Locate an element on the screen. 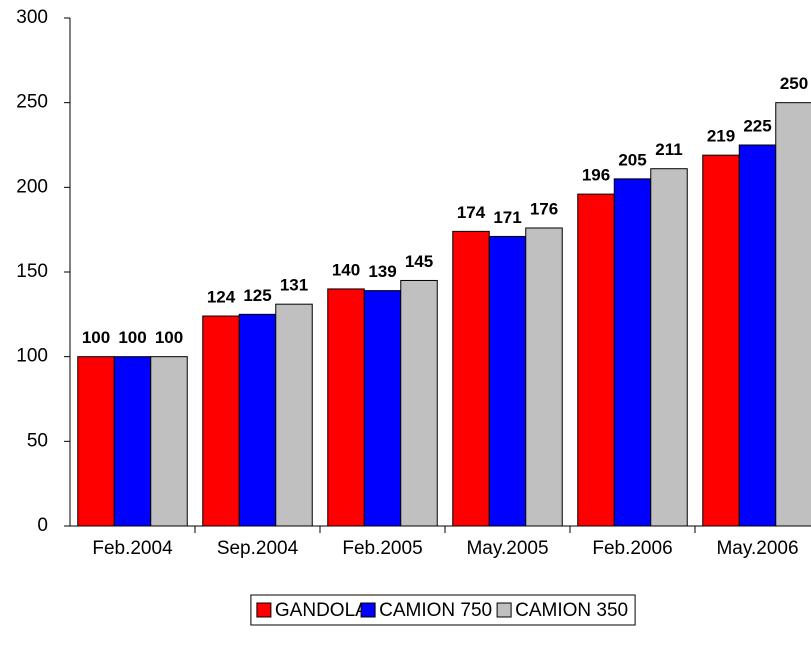 The image size is (811, 657). value-label: 139 is located at coordinates (382, 271).